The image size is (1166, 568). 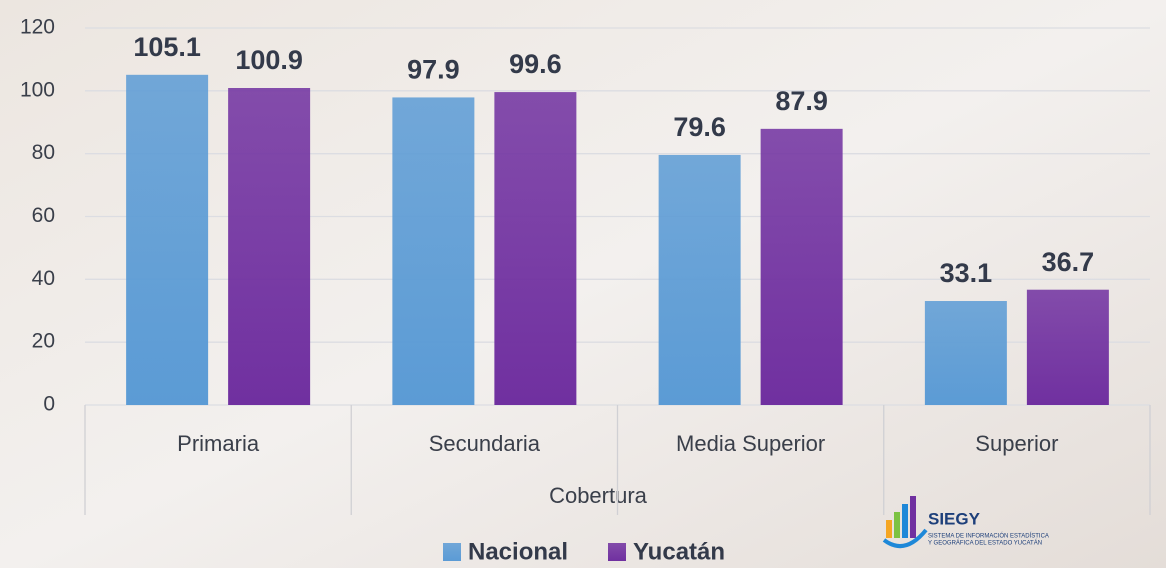 I want to click on logo-swoosh, so click(x=905, y=538).